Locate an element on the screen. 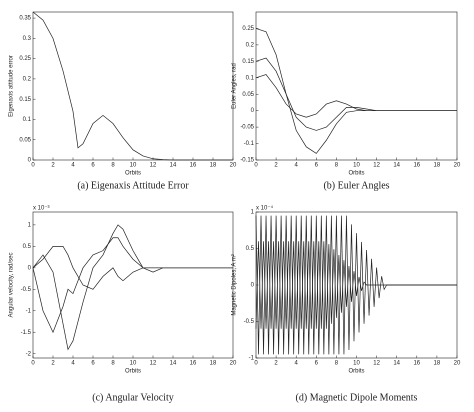  y-tick-label: -0.15 is located at coordinates (247, 161).